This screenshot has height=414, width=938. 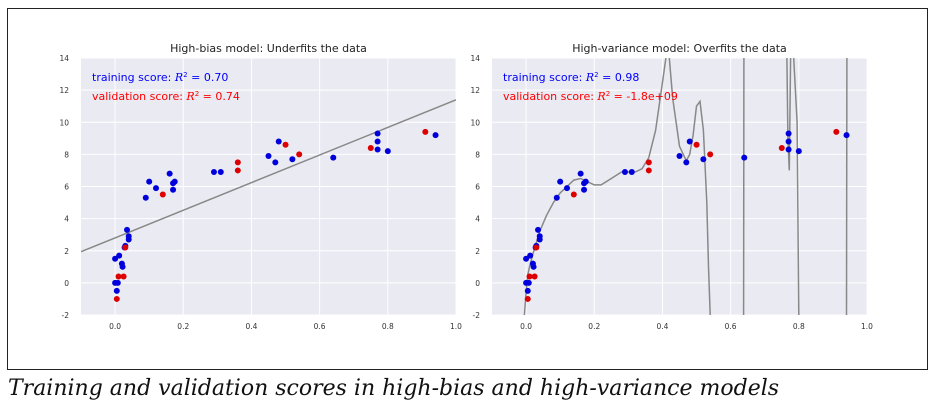 I want to click on score-value: = 0.74, so click(x=219, y=96).